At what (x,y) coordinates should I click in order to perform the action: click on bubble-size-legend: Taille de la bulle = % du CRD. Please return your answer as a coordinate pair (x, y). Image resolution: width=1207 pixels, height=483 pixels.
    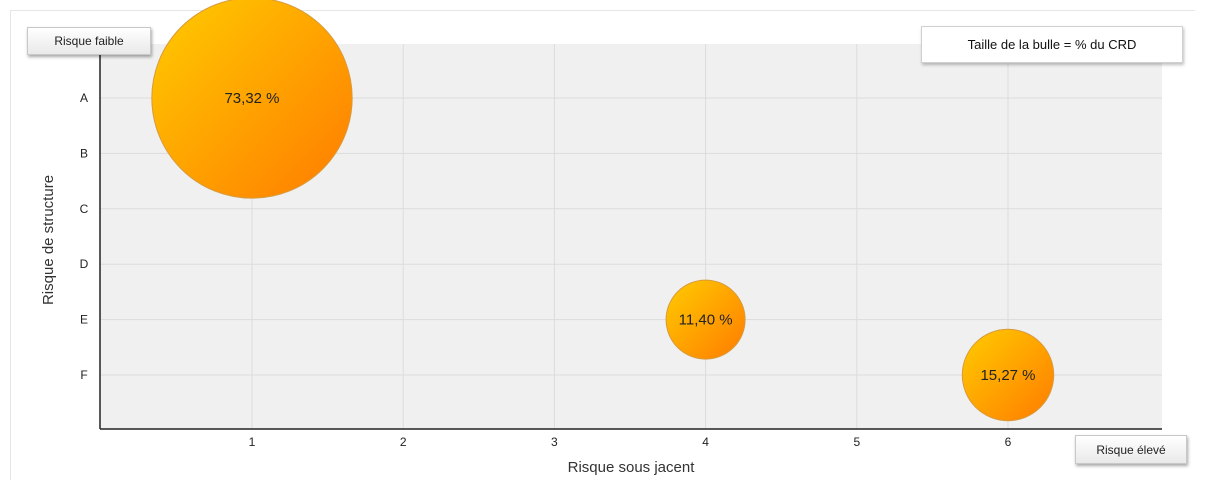
    Looking at the image, I should click on (1052, 44).